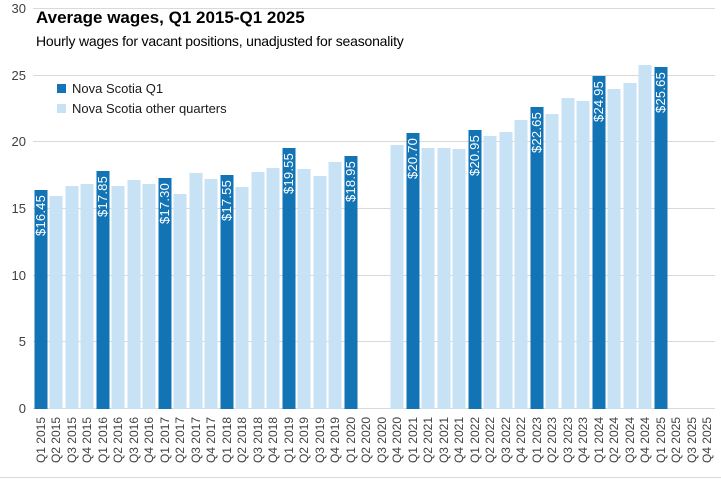 Image resolution: width=721 pixels, height=481 pixels. What do you see at coordinates (133, 440) in the screenshot?
I see `x-tick-label: Q3 2016` at bounding box center [133, 440].